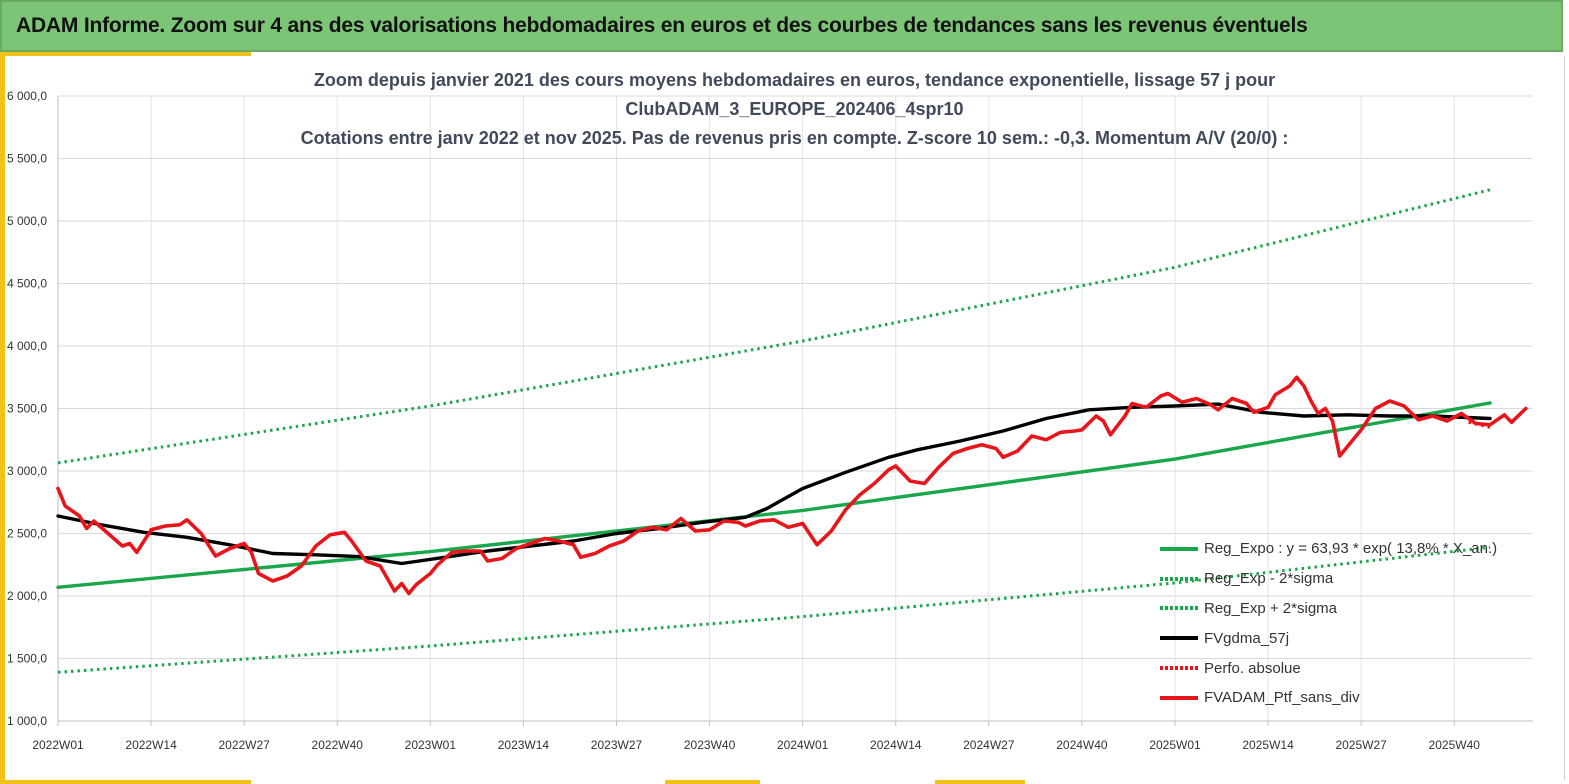  What do you see at coordinates (617, 745) in the screenshot?
I see `x-tick-label: 2023W27` at bounding box center [617, 745].